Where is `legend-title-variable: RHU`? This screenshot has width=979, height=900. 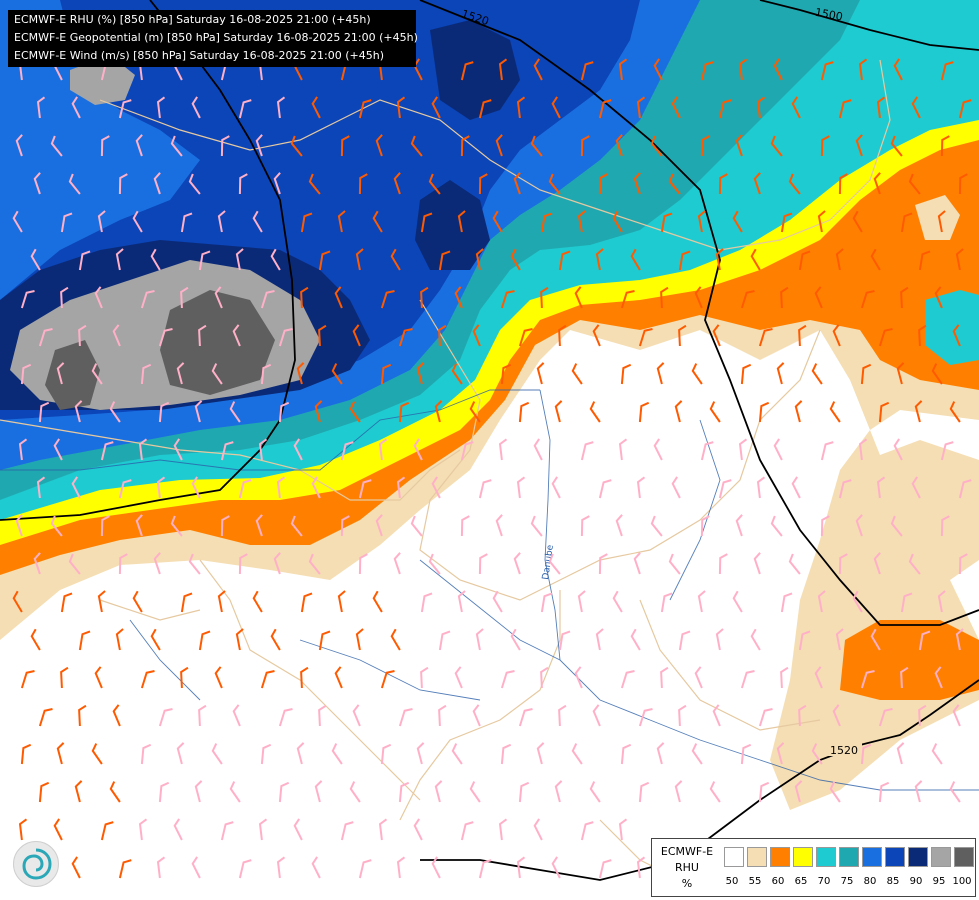
legend-title-variable: RHU is located at coordinates (687, 867).